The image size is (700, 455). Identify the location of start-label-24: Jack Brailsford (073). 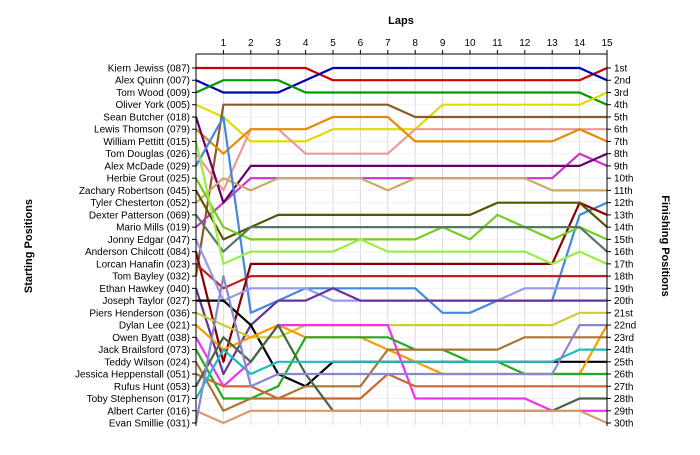
(144, 350).